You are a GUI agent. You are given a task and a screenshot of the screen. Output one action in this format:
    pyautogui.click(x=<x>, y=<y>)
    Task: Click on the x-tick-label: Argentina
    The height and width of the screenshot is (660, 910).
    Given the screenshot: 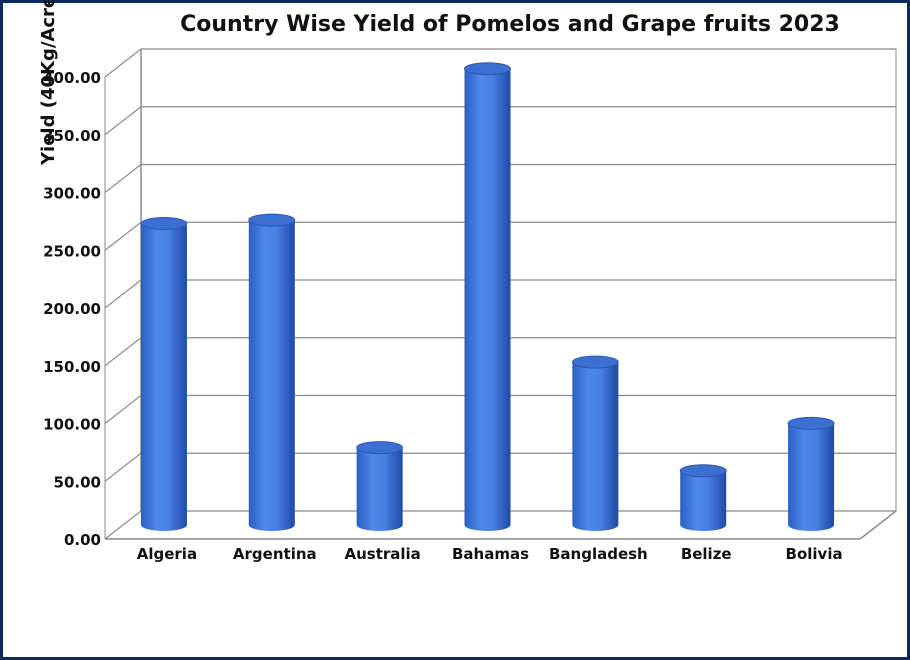 What is the action you would take?
    pyautogui.click(x=275, y=554)
    